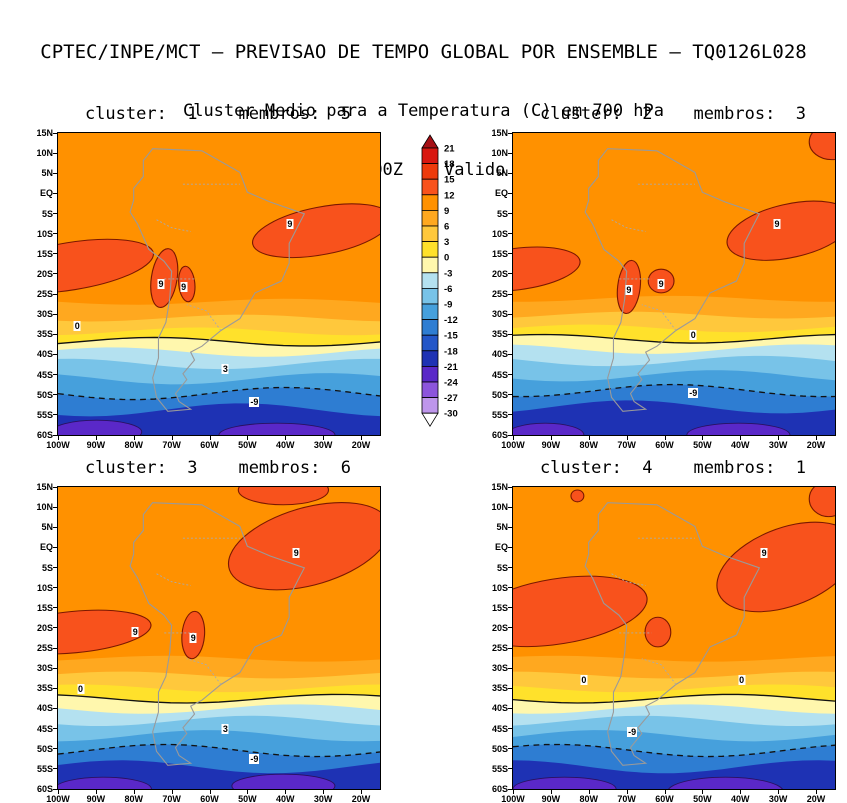 The image size is (847, 803). Describe the element at coordinates (589, 798) in the screenshot. I see `lon-tick-label: 80W` at that location.